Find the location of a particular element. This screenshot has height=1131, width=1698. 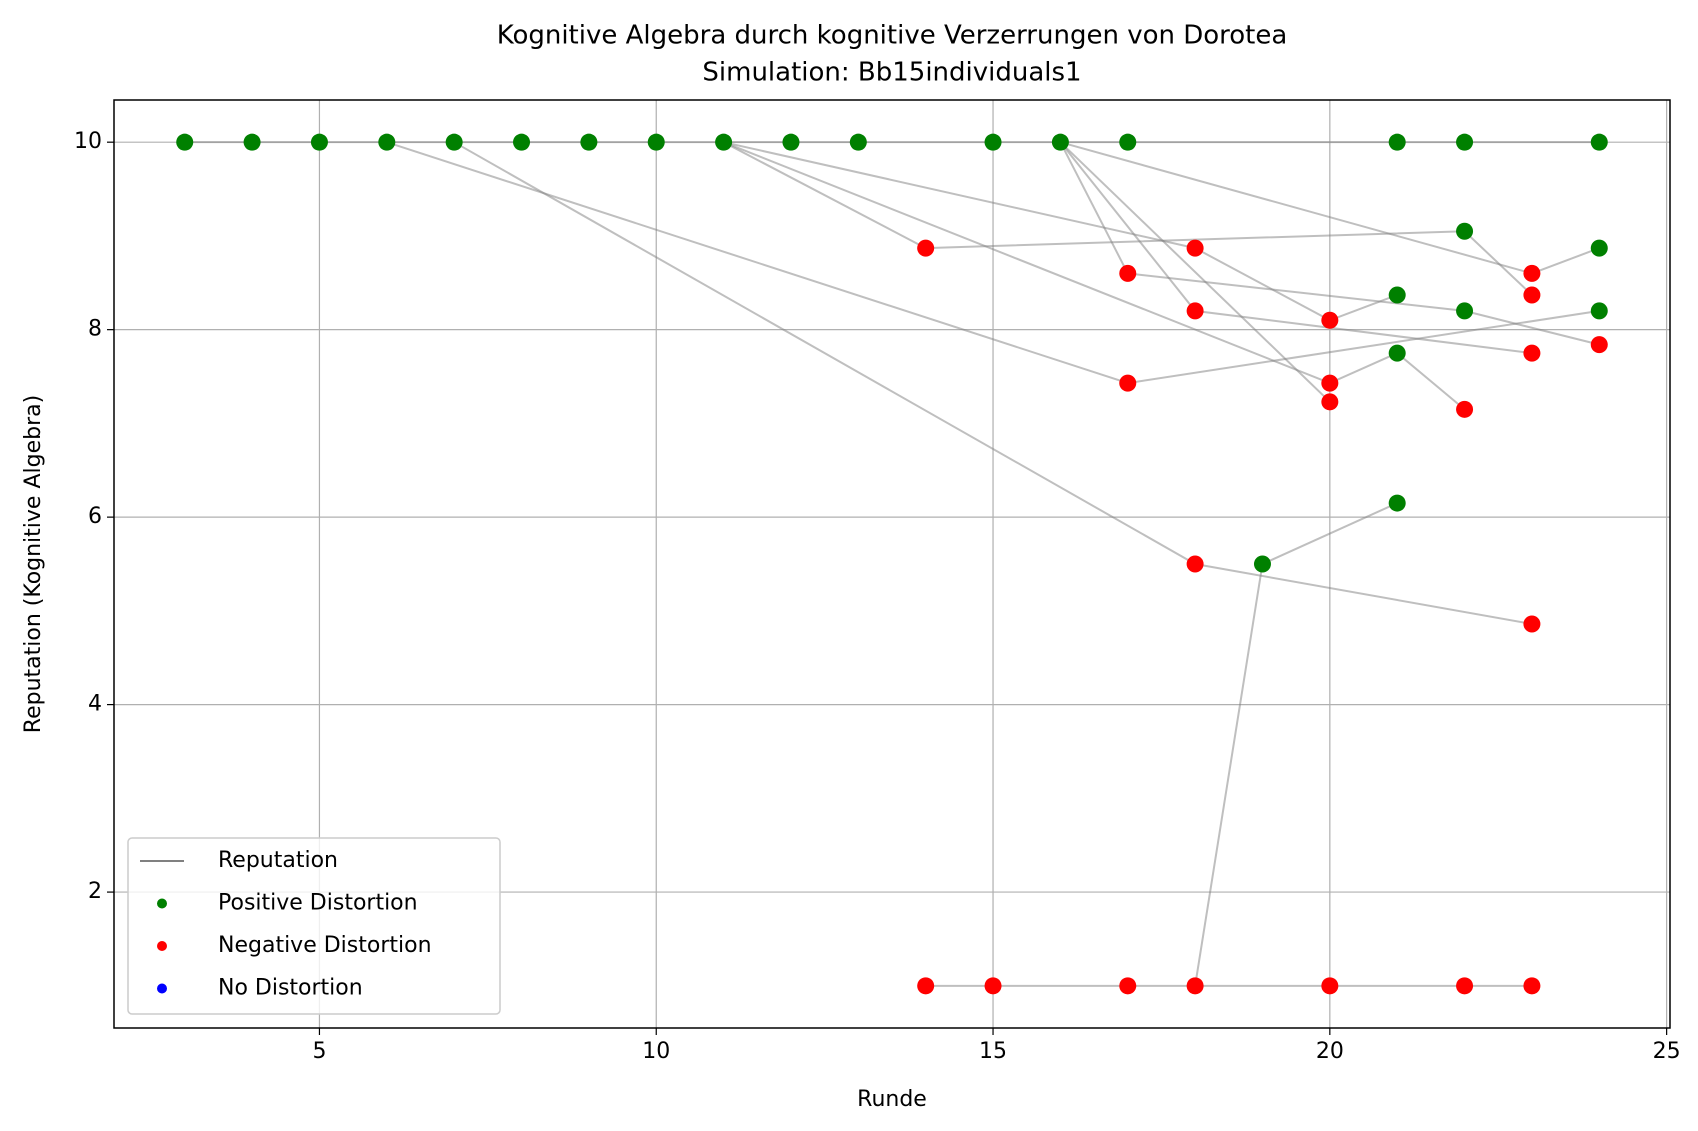

x-tick-label: 5 is located at coordinates (319, 1051).